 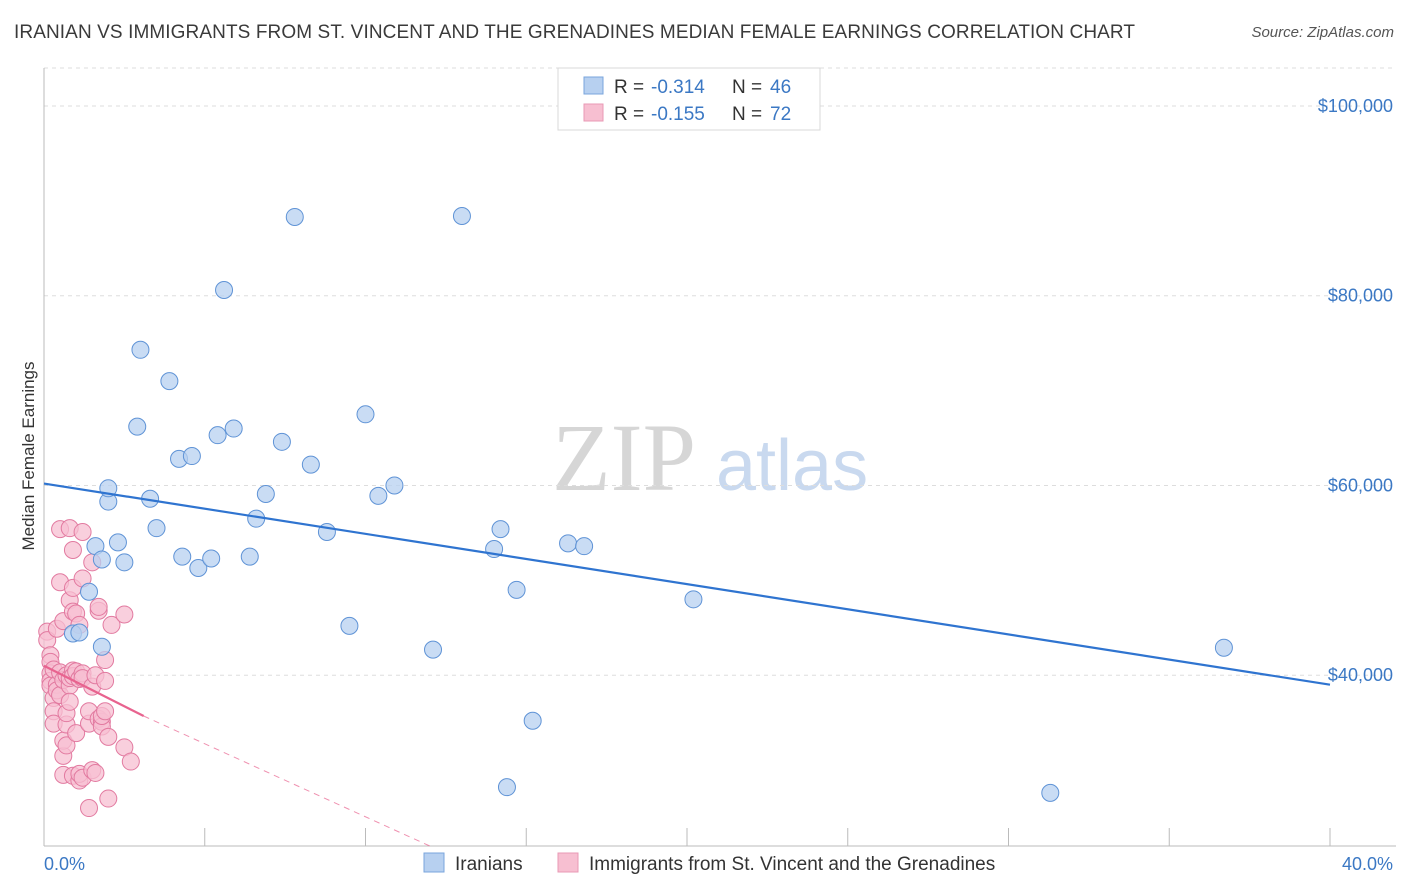 What do you see at coordinates (710, 457) in the screenshot?
I see `watermark: ZIP atlas` at bounding box center [710, 457].